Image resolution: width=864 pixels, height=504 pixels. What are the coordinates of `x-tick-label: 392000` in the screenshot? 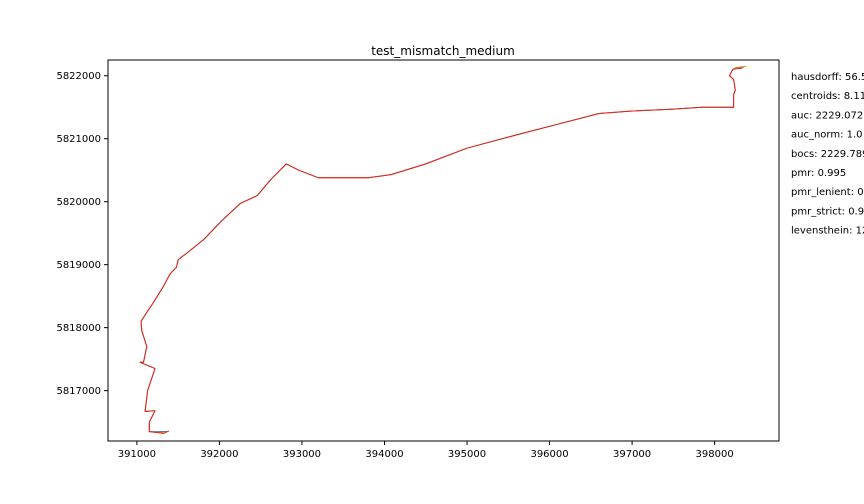 It's located at (219, 454).